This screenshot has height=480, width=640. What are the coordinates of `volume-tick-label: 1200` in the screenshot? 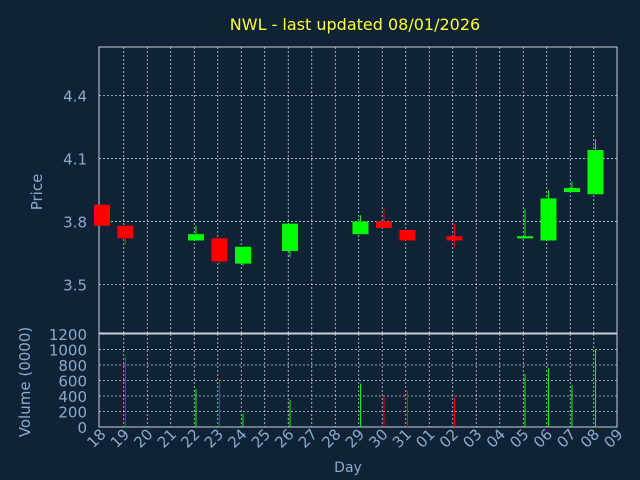 It's located at (68, 335).